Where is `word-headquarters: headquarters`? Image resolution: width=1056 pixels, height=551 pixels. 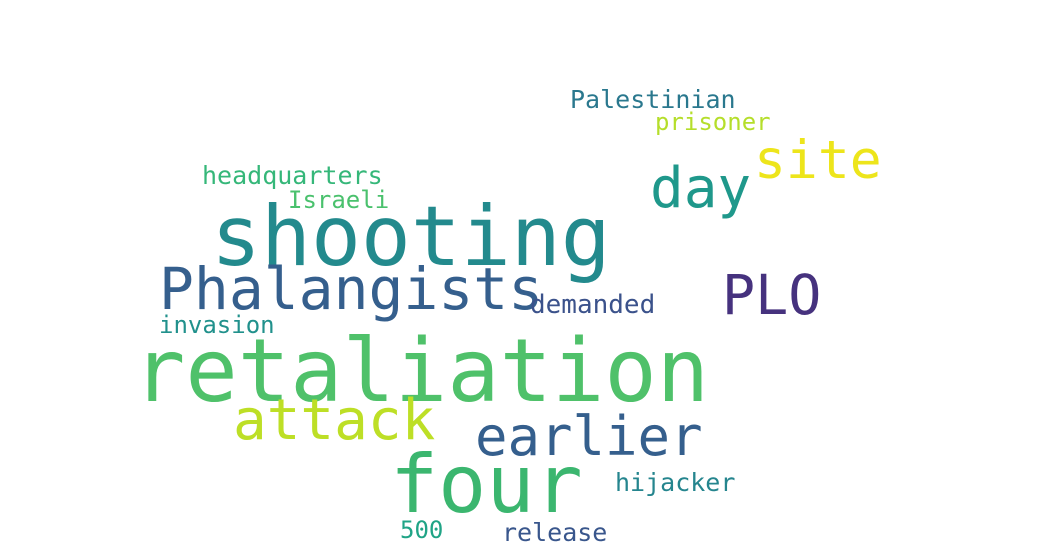 word-headquarters: headquarters is located at coordinates (292, 175).